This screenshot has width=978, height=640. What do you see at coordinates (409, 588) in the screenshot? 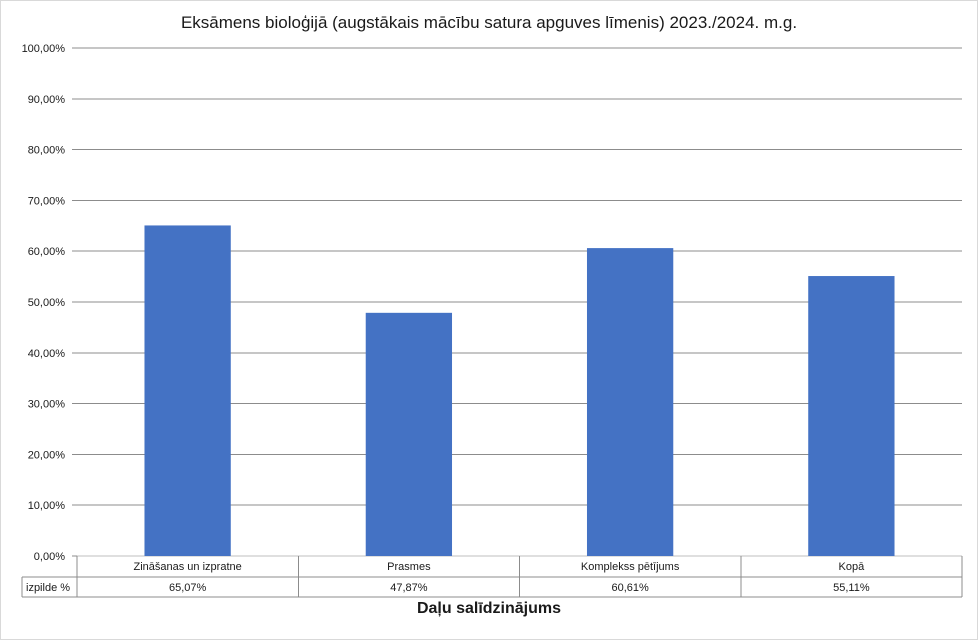
I see `data-label: 47,87%` at bounding box center [409, 588].